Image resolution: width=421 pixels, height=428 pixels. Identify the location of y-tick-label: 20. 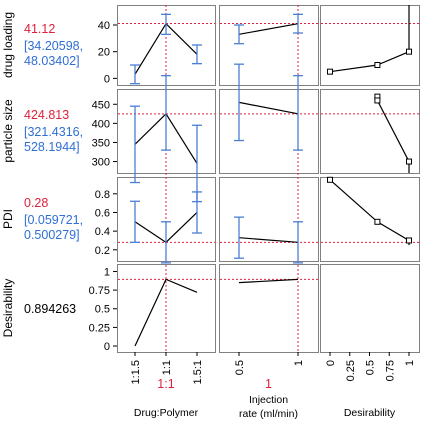
(104, 53).